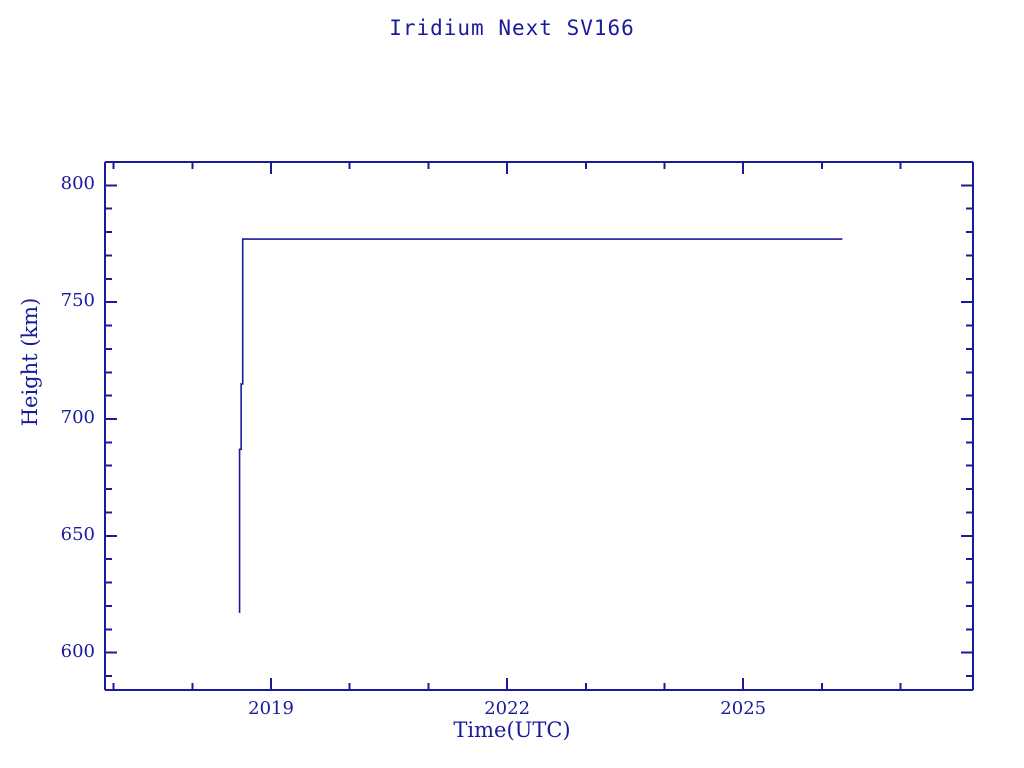 The image size is (1024, 768). Describe the element at coordinates (507, 708) in the screenshot. I see `x-tick-label: 2022` at that location.